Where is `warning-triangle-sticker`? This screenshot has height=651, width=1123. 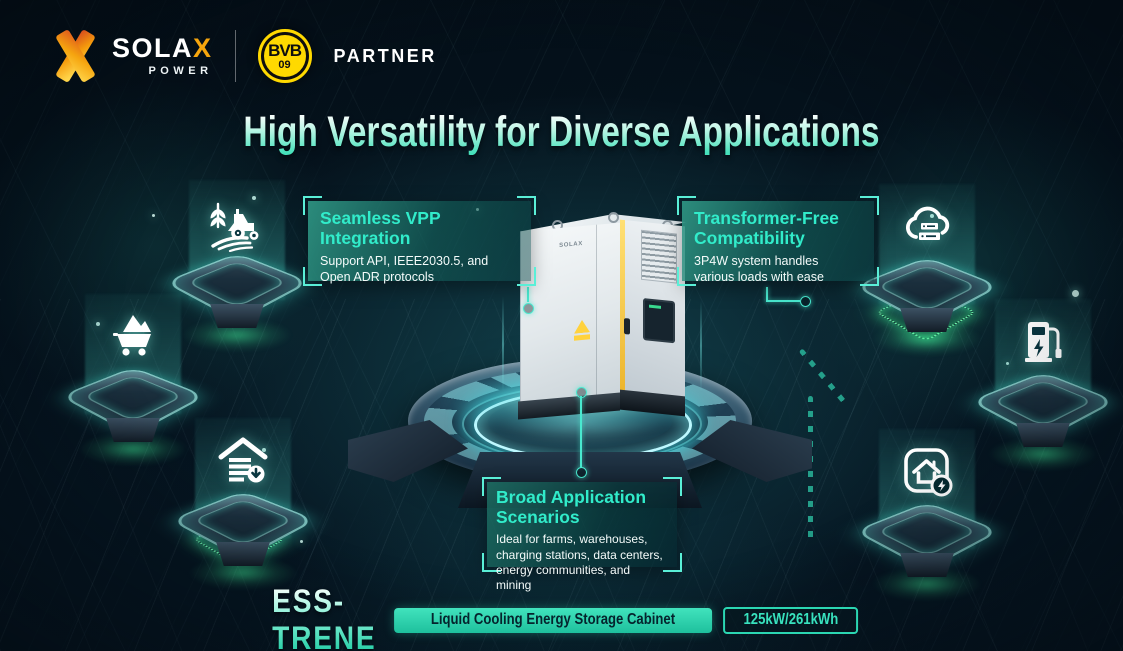
warning-triangle-sticker is located at coordinates (582, 326).